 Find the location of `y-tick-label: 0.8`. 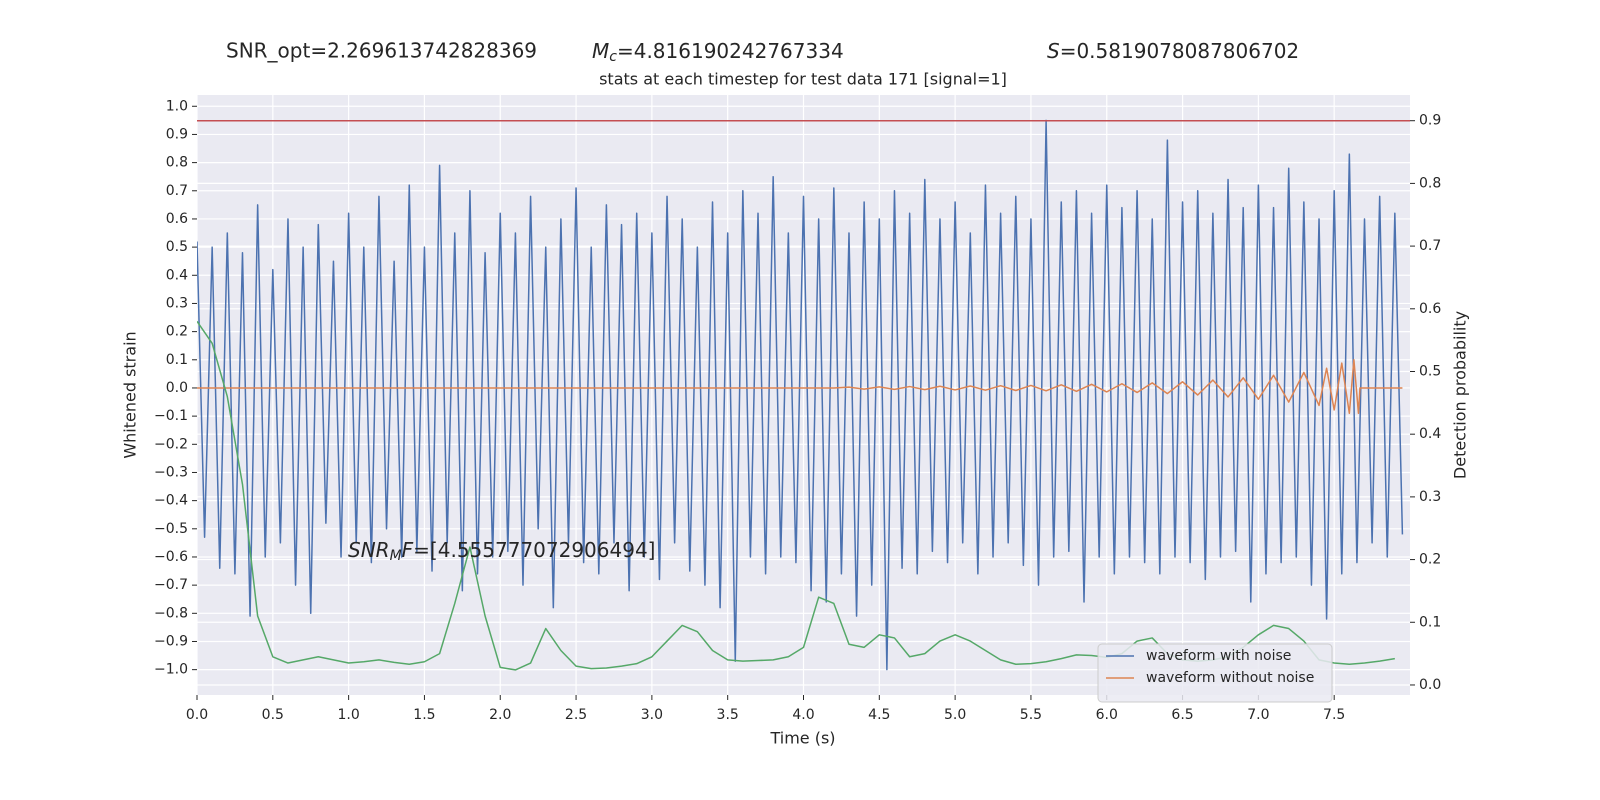

y-tick-label: 0.8 is located at coordinates (177, 163).